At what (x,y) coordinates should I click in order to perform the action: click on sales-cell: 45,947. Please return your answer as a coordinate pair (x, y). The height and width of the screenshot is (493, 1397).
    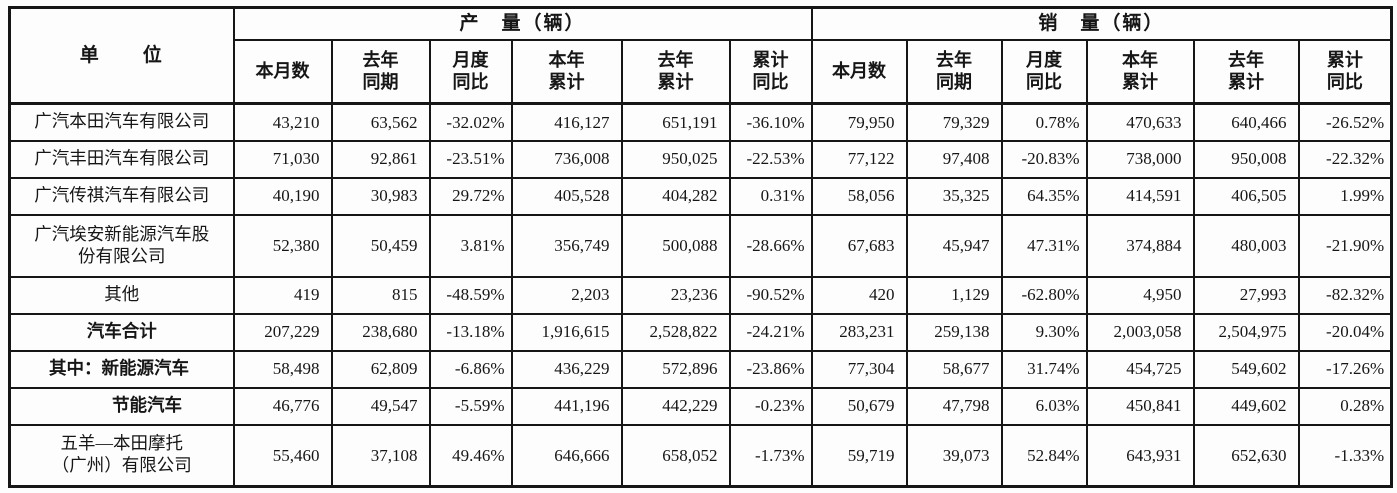
    Looking at the image, I should click on (954, 245).